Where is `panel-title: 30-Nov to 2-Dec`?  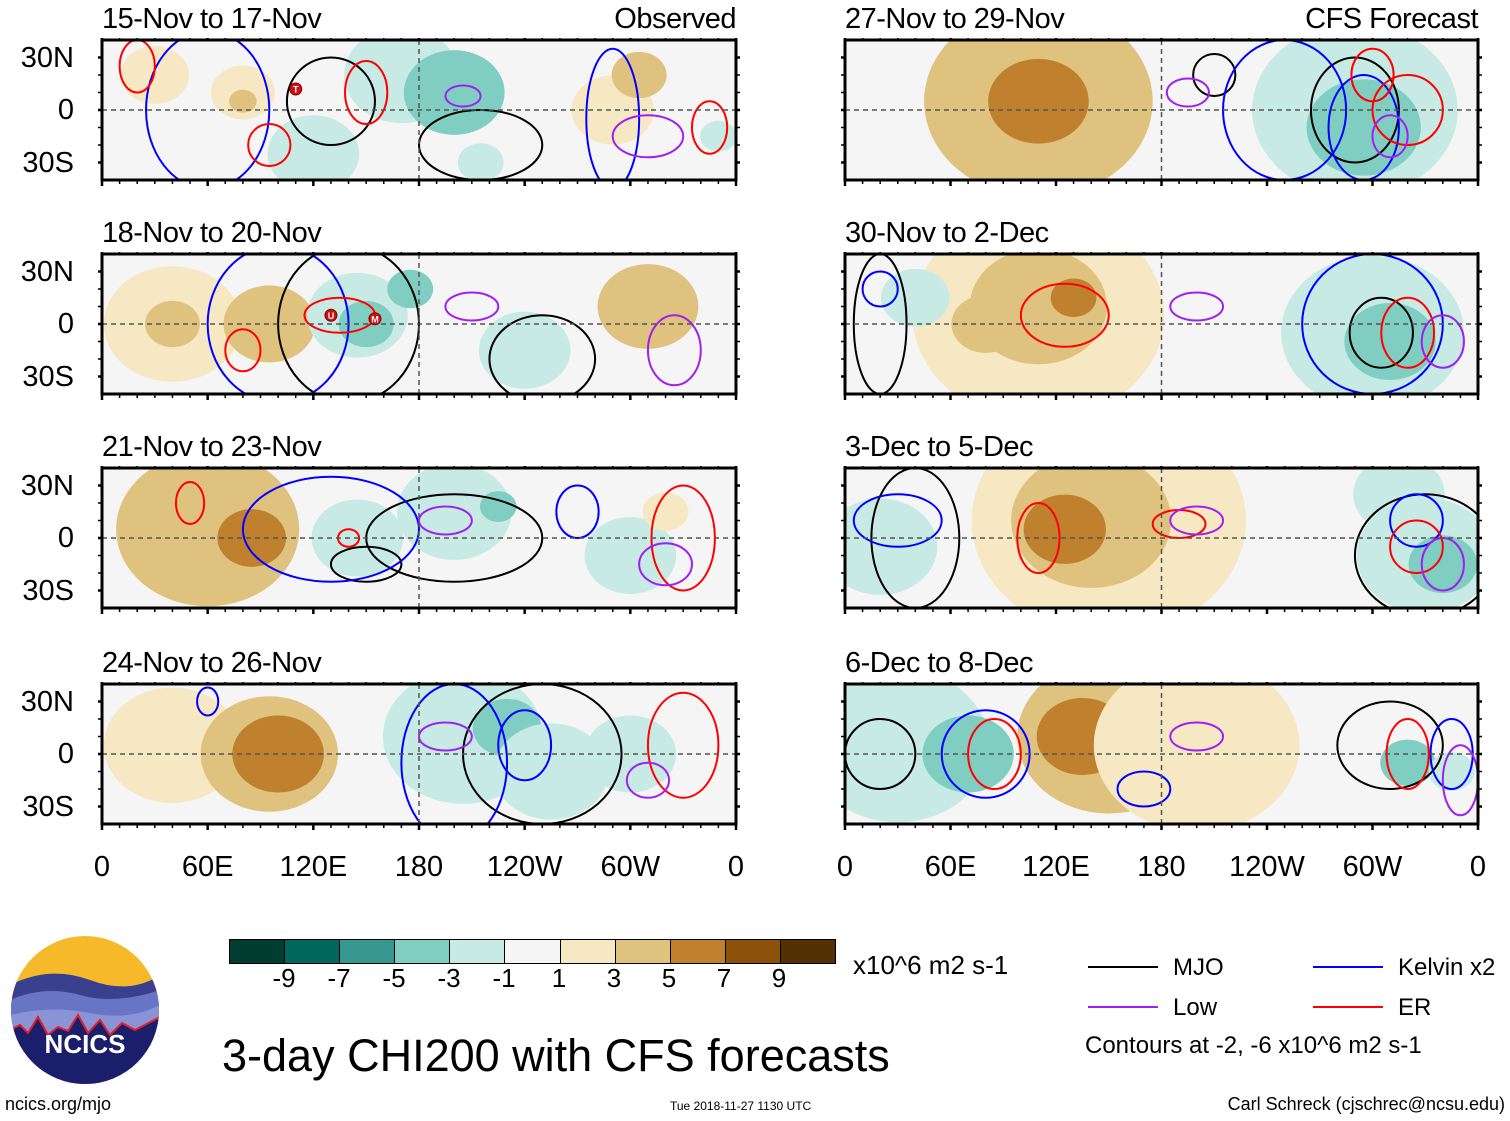 panel-title: 30-Nov to 2-Dec is located at coordinates (947, 233).